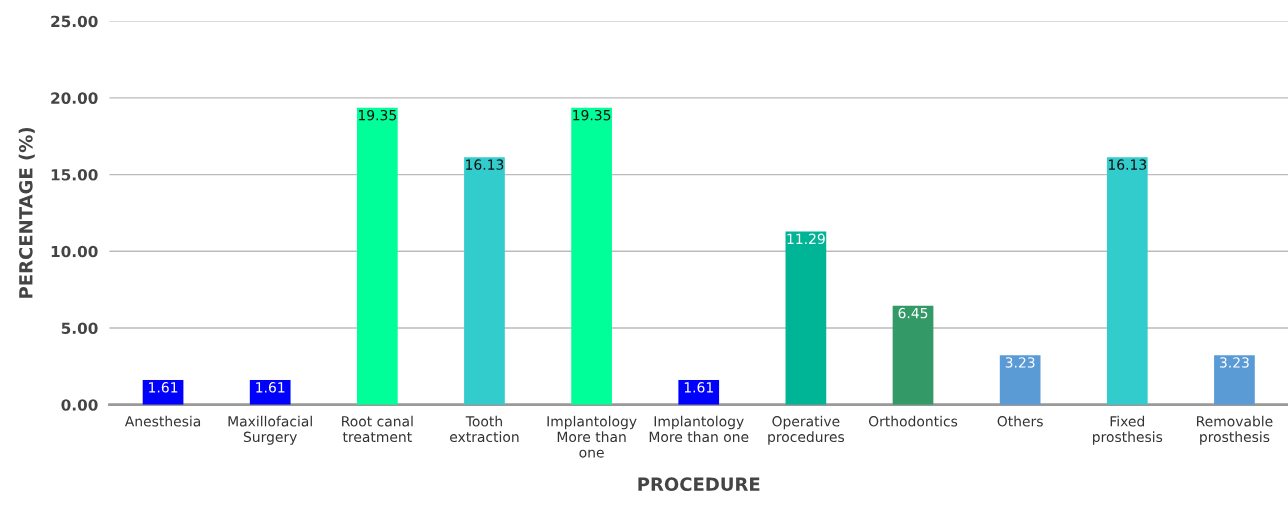 The width and height of the screenshot is (1288, 529). Describe the element at coordinates (806, 430) in the screenshot. I see `x-tick-label: Operative procedures` at that location.